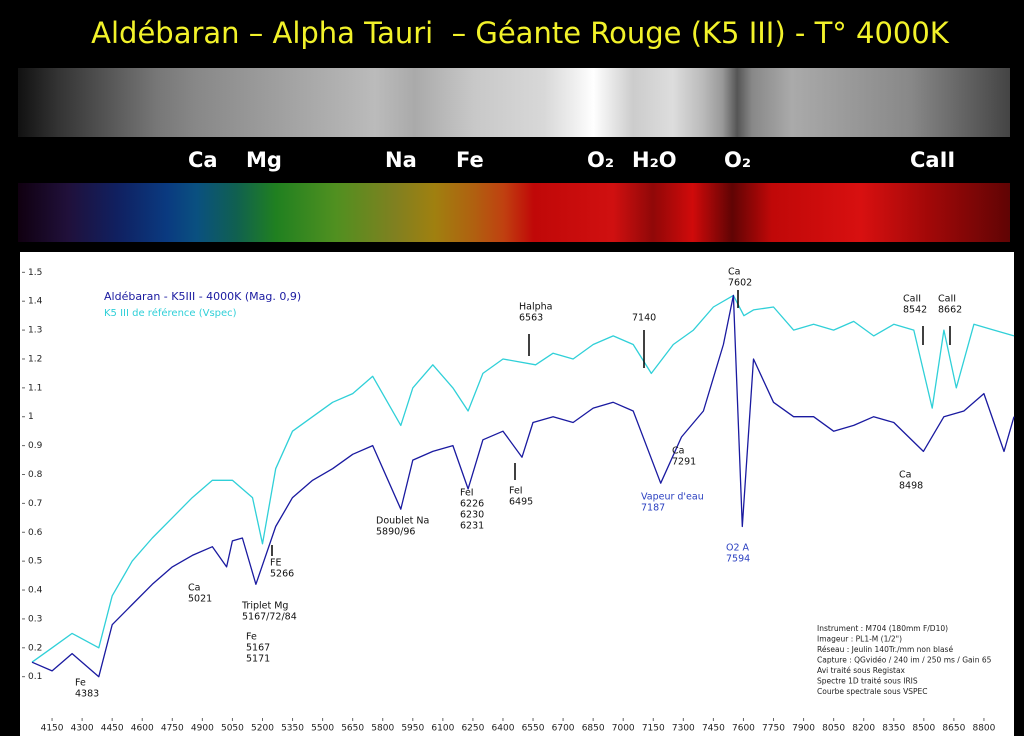 Image resolution: width=1024 pixels, height=736 pixels. I want to click on x-tick-label: 5200, so click(262, 729).